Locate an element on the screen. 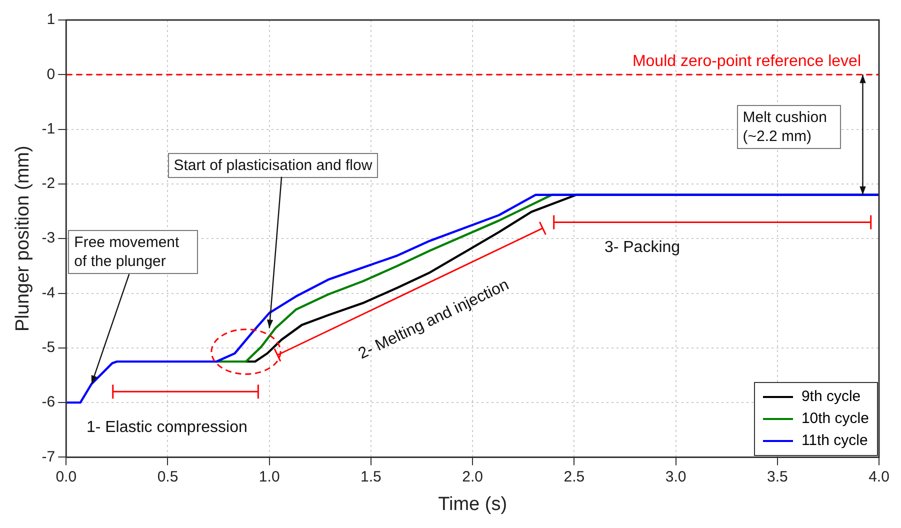  annotation: 1- Elastic compression is located at coordinates (167, 427).